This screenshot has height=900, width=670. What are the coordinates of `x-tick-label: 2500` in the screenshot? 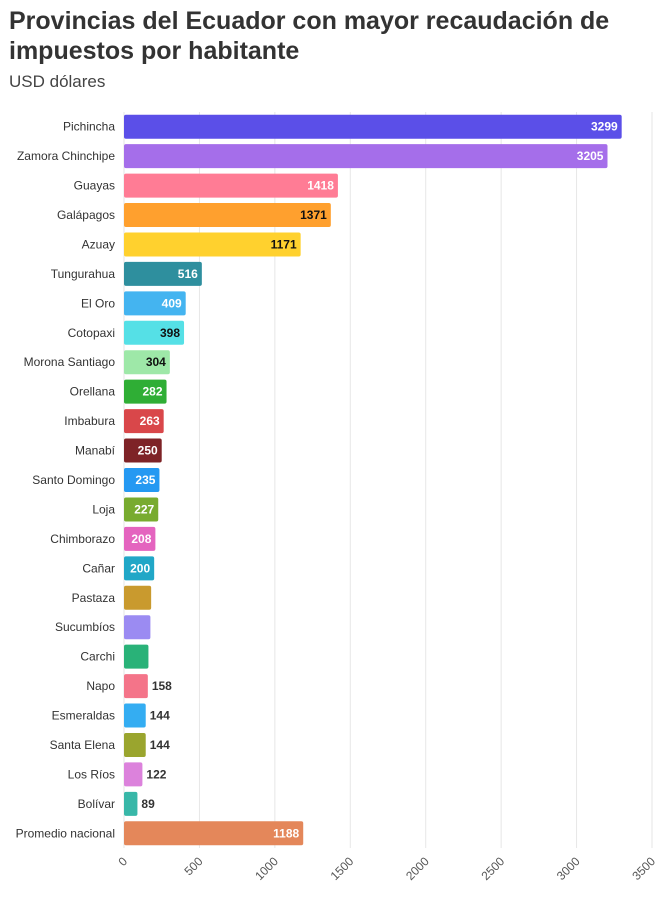 It's located at (492, 868).